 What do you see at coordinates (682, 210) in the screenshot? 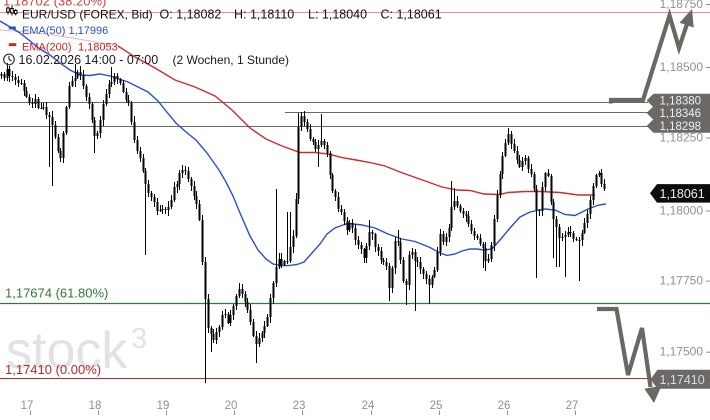
I see `svg-text: 1,18000` at bounding box center [682, 210].